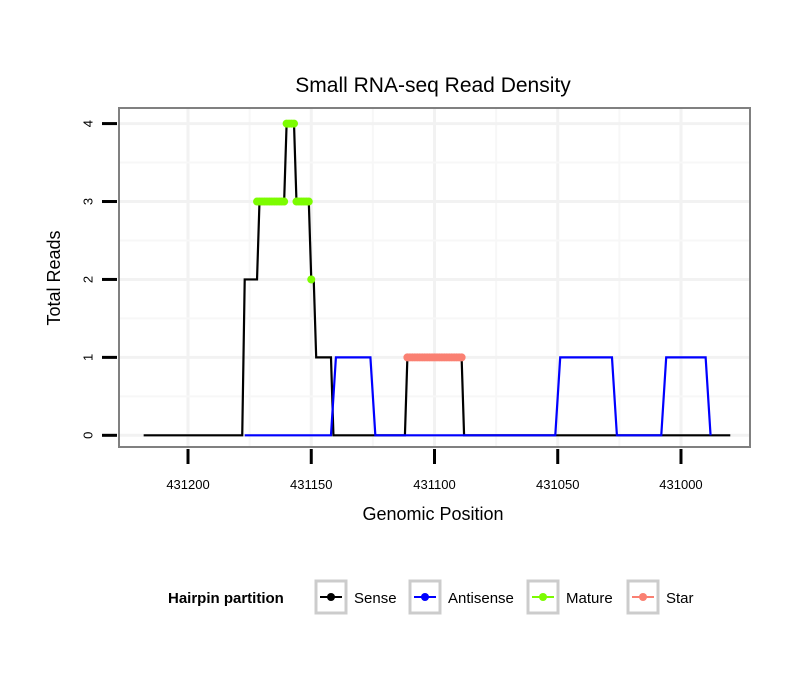 This screenshot has height=690, width=810. Describe the element at coordinates (311, 484) in the screenshot. I see `x-tick-label: 431150` at that location.